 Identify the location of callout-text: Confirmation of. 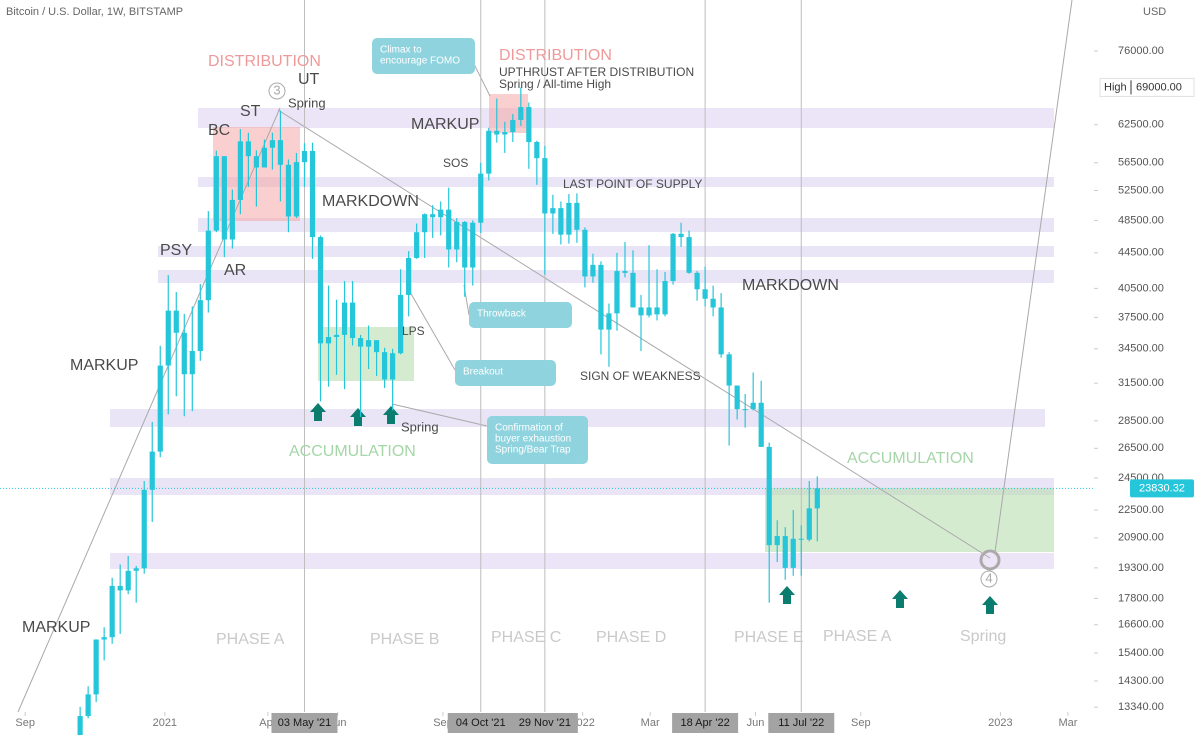
(529, 428).